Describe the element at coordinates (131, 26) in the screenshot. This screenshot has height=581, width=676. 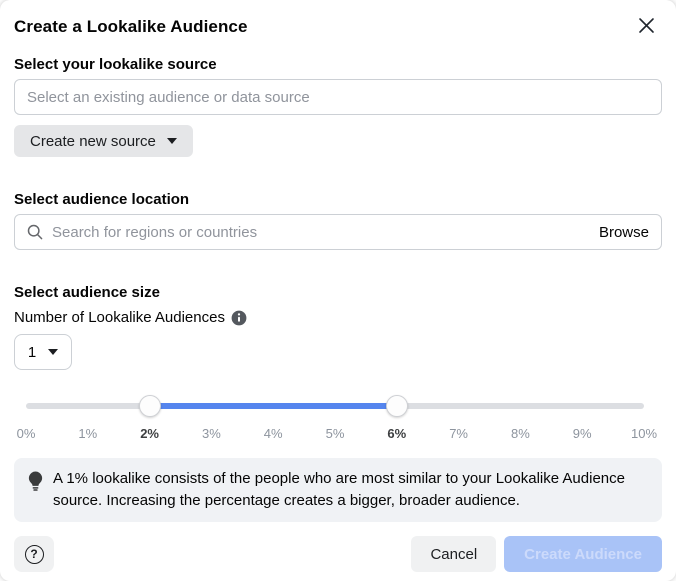
I see `dialog-title: Create a Lookalike Audience` at that location.